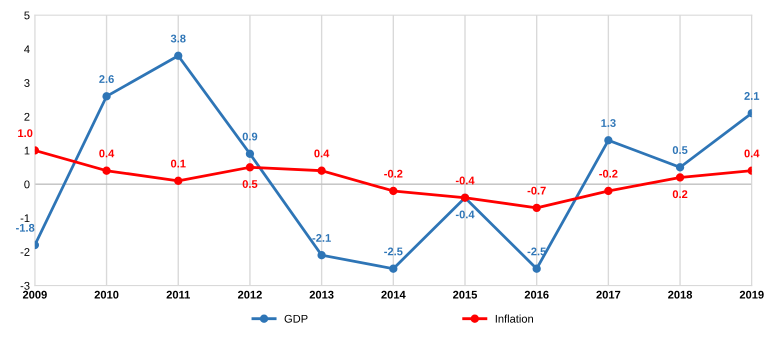 Image resolution: width=775 pixels, height=338 pixels. I want to click on data-label: 0.2, so click(680, 194).